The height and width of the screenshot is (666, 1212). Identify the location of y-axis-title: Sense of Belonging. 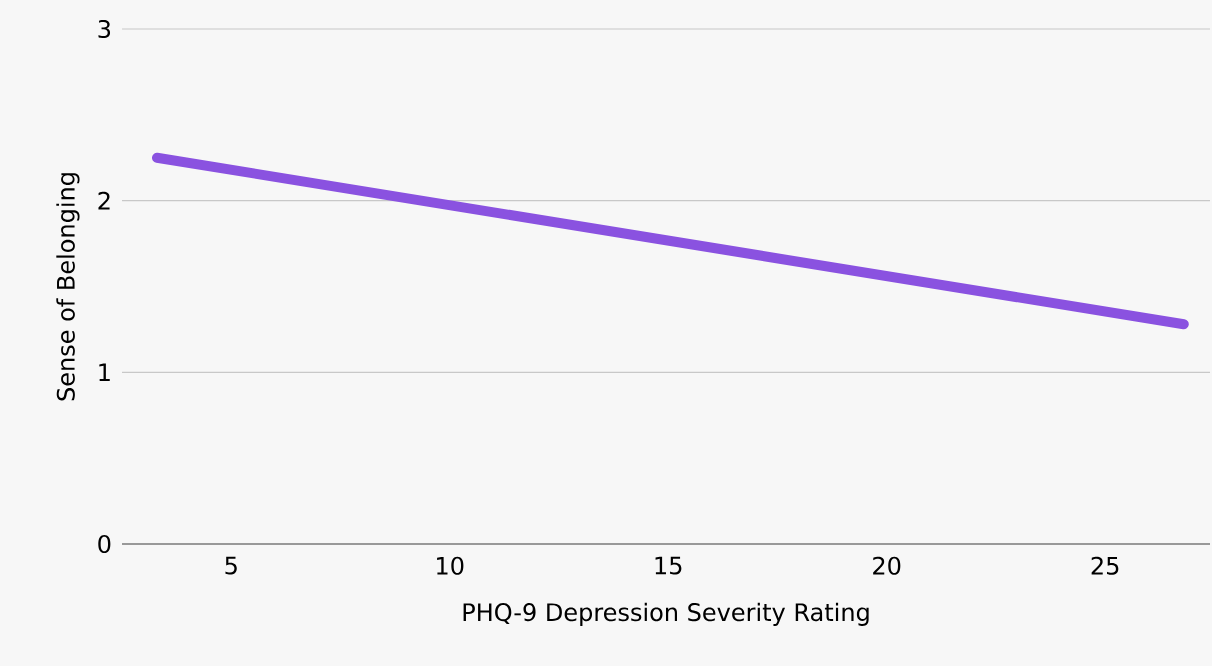
(68, 287).